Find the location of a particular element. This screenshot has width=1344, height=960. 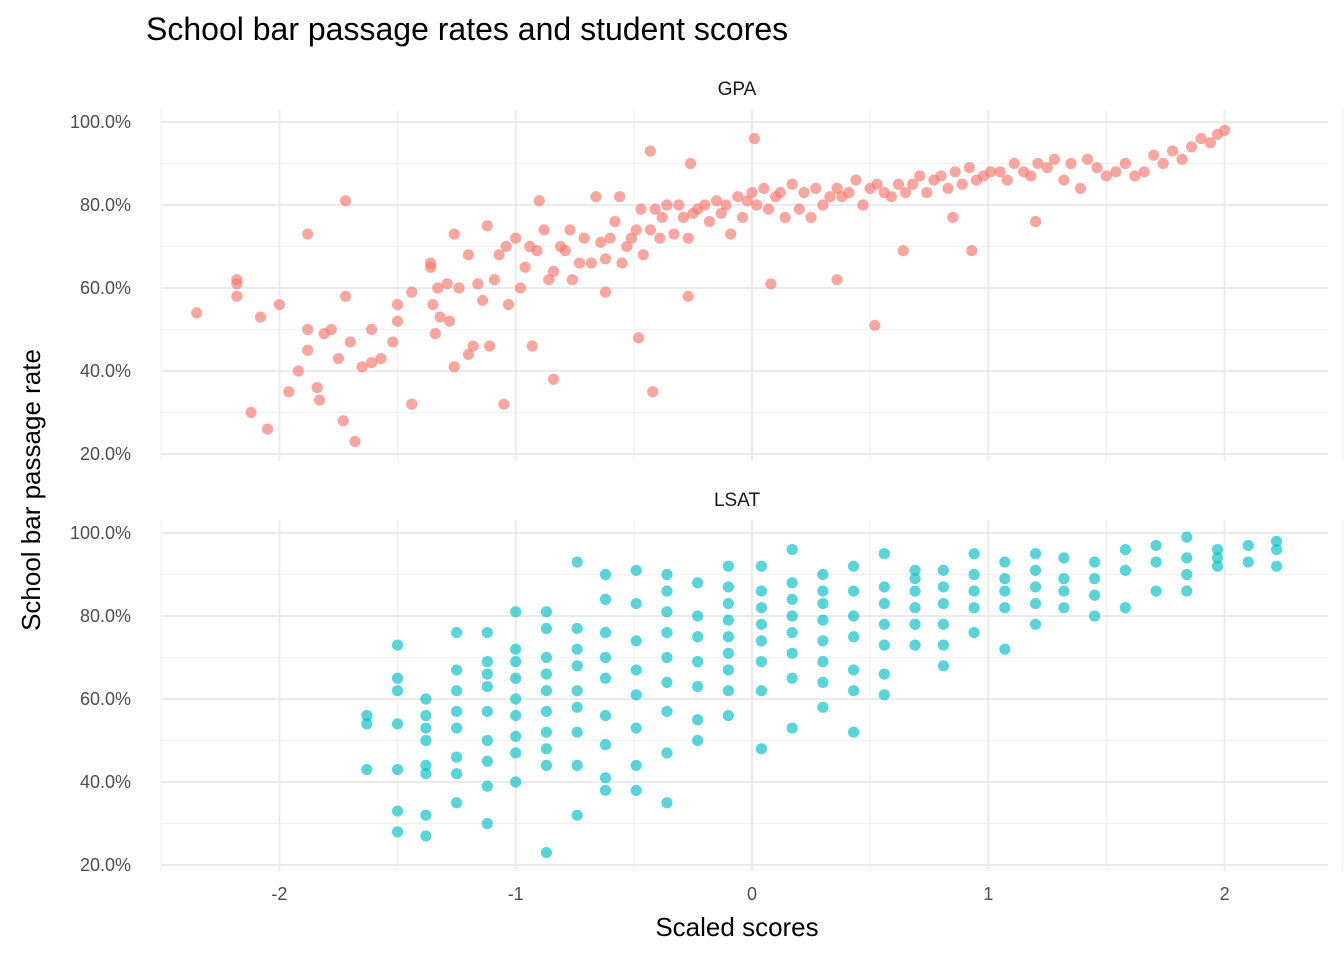

x-tick-label: 0 is located at coordinates (752, 894).